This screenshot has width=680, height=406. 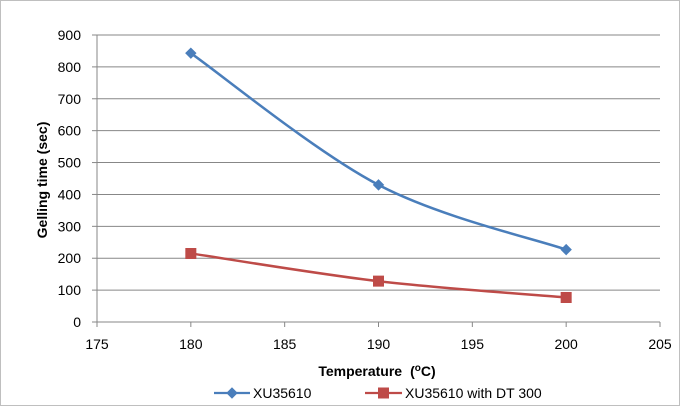 I want to click on y-tick-labels: 0 100 200 300 400 500 600 700 800 900, so click(x=70, y=178).